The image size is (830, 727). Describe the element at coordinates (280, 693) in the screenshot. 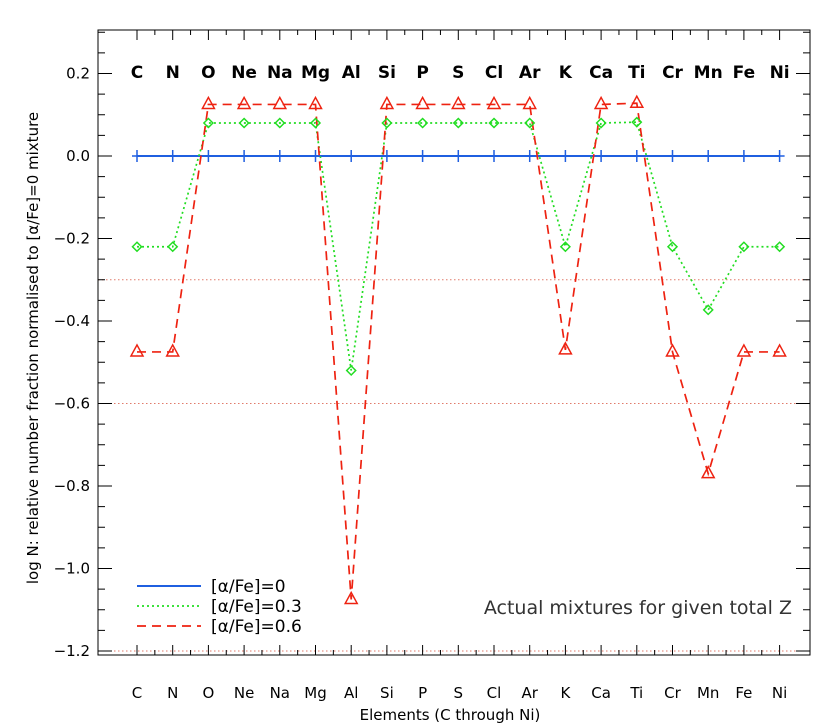

I see `x-tick-label: Na` at that location.